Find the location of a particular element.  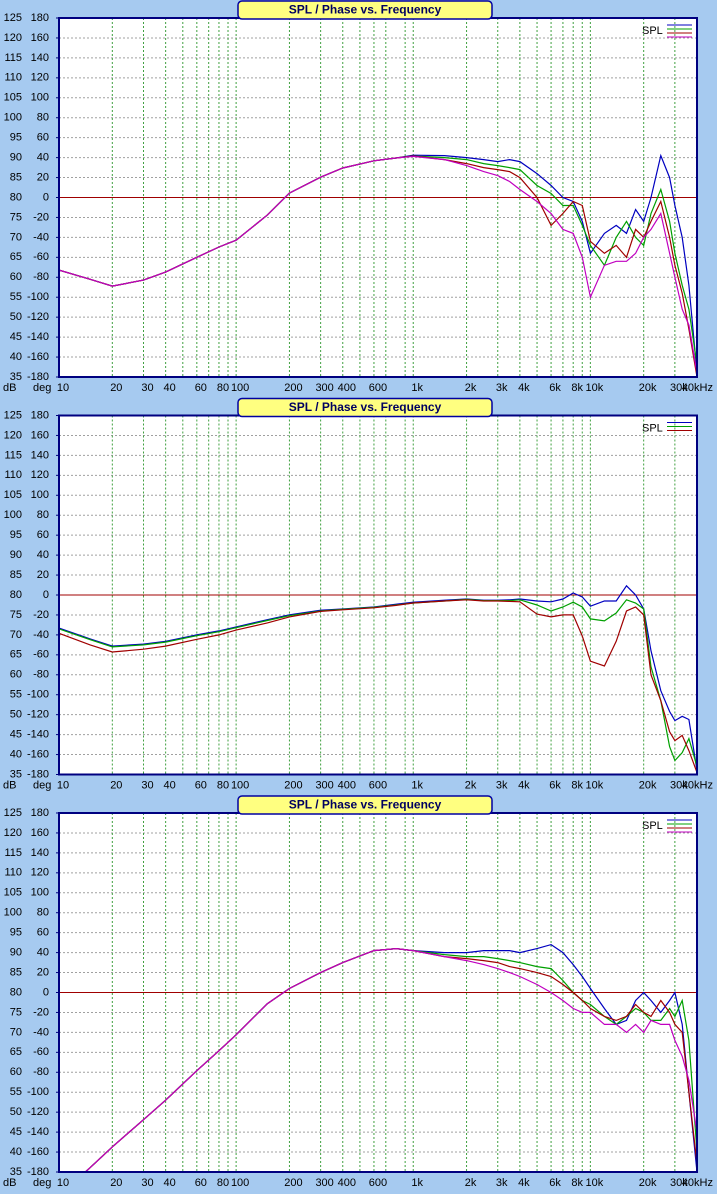

x-tick-label: 600 is located at coordinates (378, 388).